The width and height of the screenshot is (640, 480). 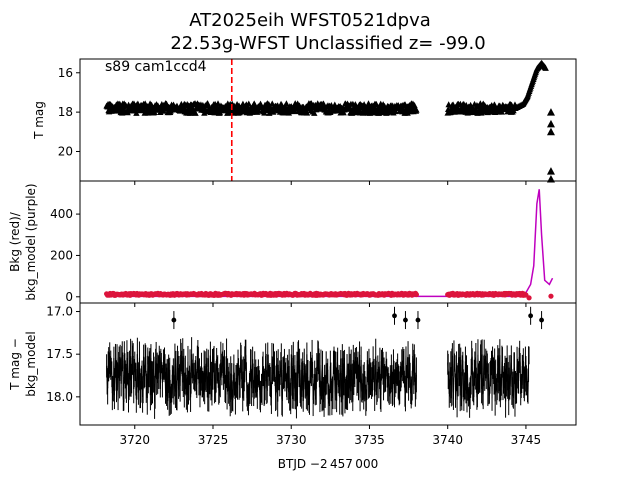 I want to click on y-axis-label-line-1: T mag −, so click(x=15, y=364).